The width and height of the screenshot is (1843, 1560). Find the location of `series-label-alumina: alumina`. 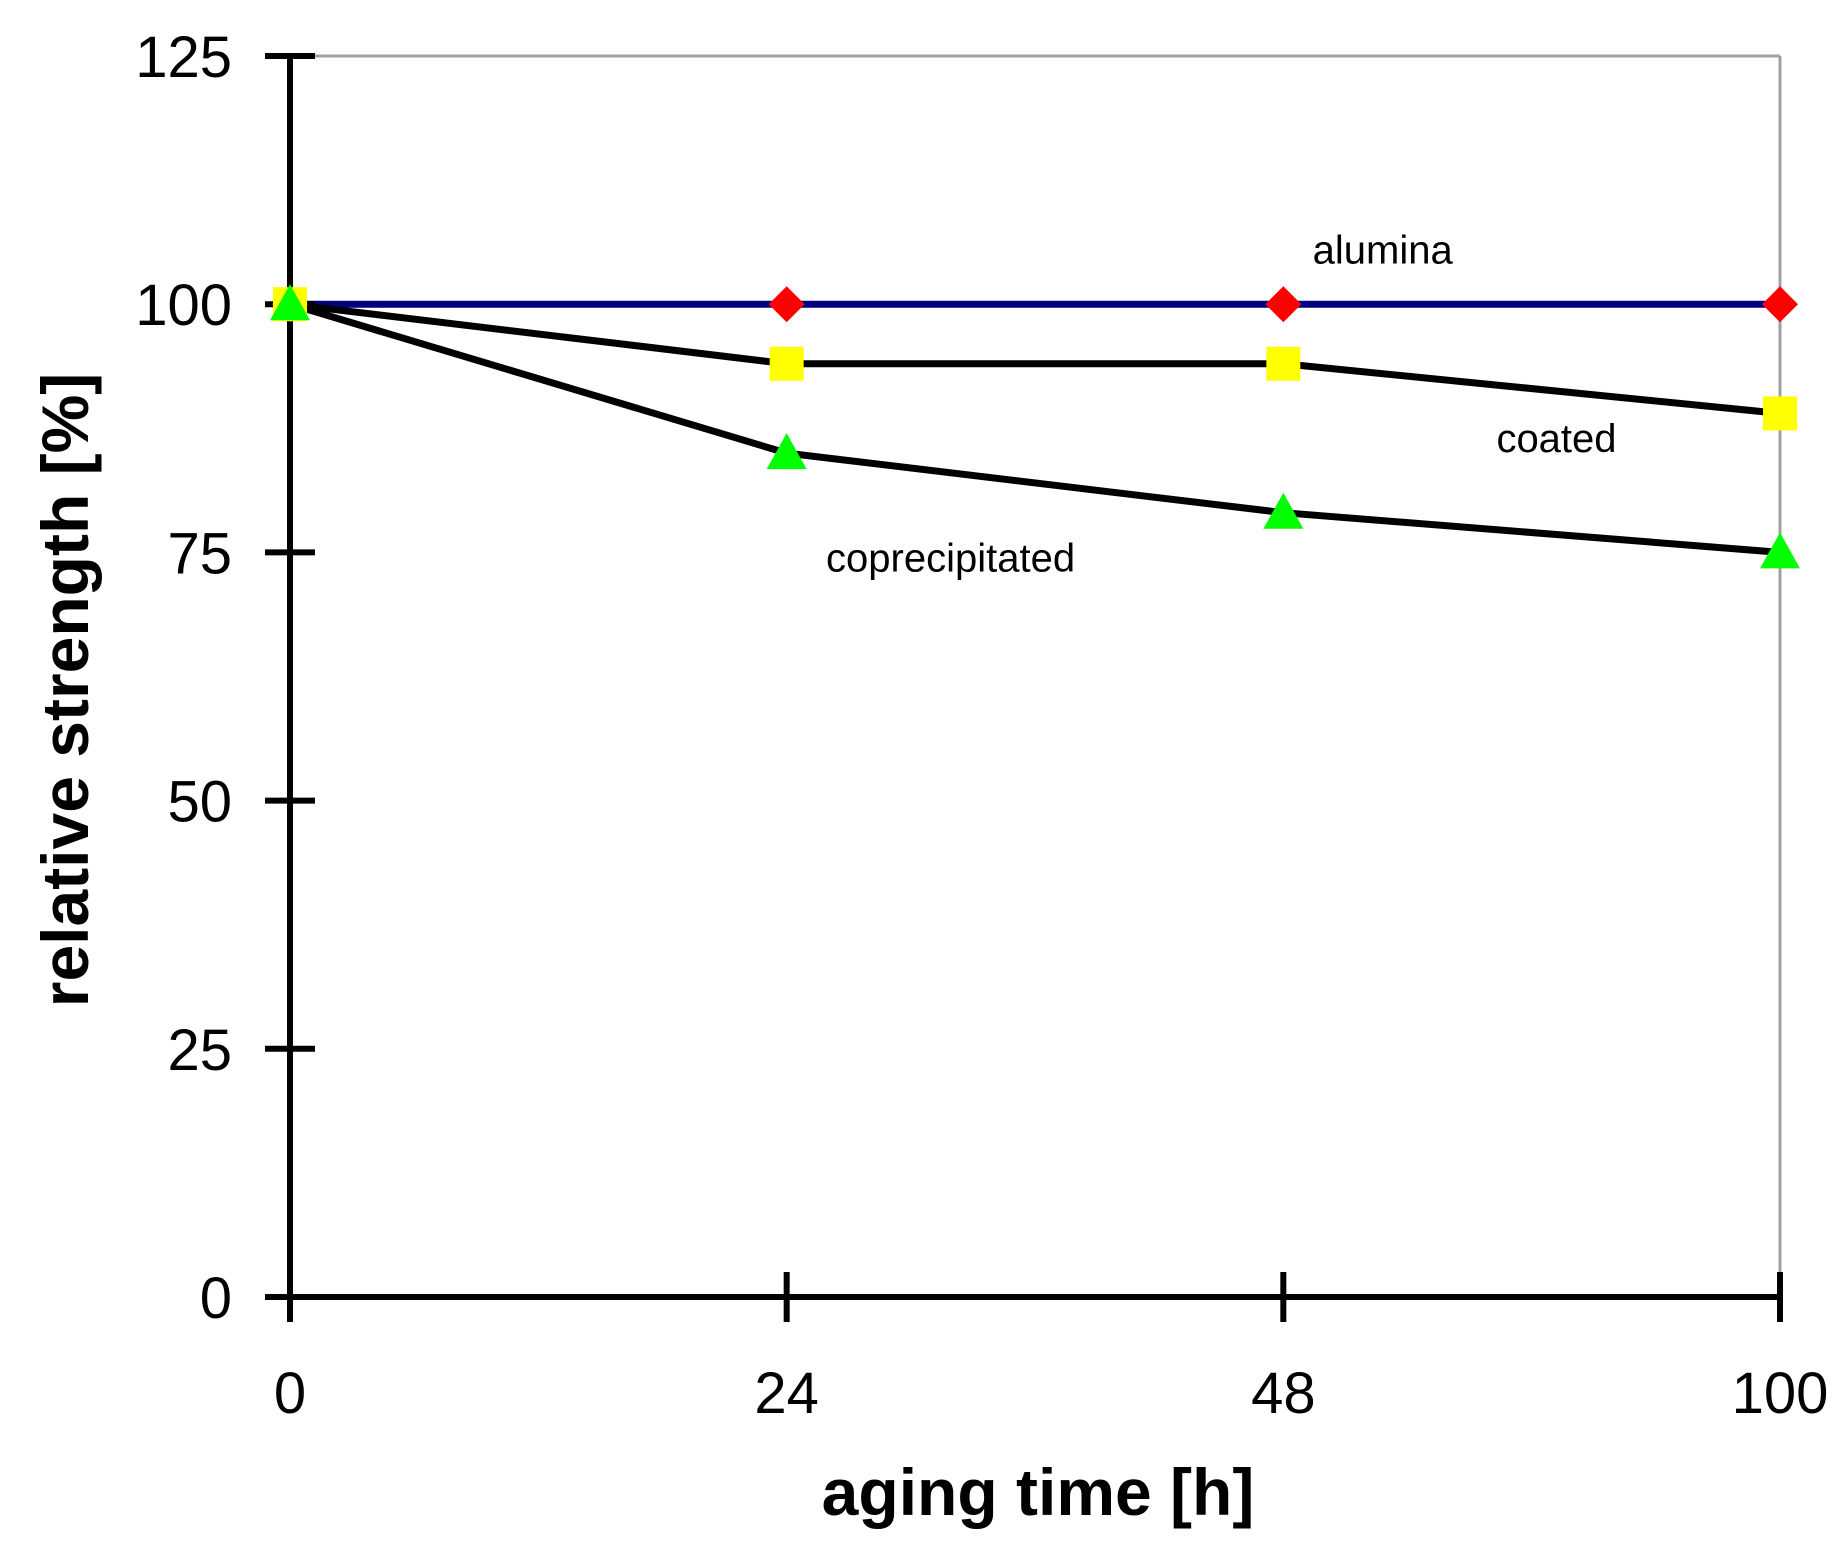

series-label-alumina: alumina is located at coordinates (1383, 251).